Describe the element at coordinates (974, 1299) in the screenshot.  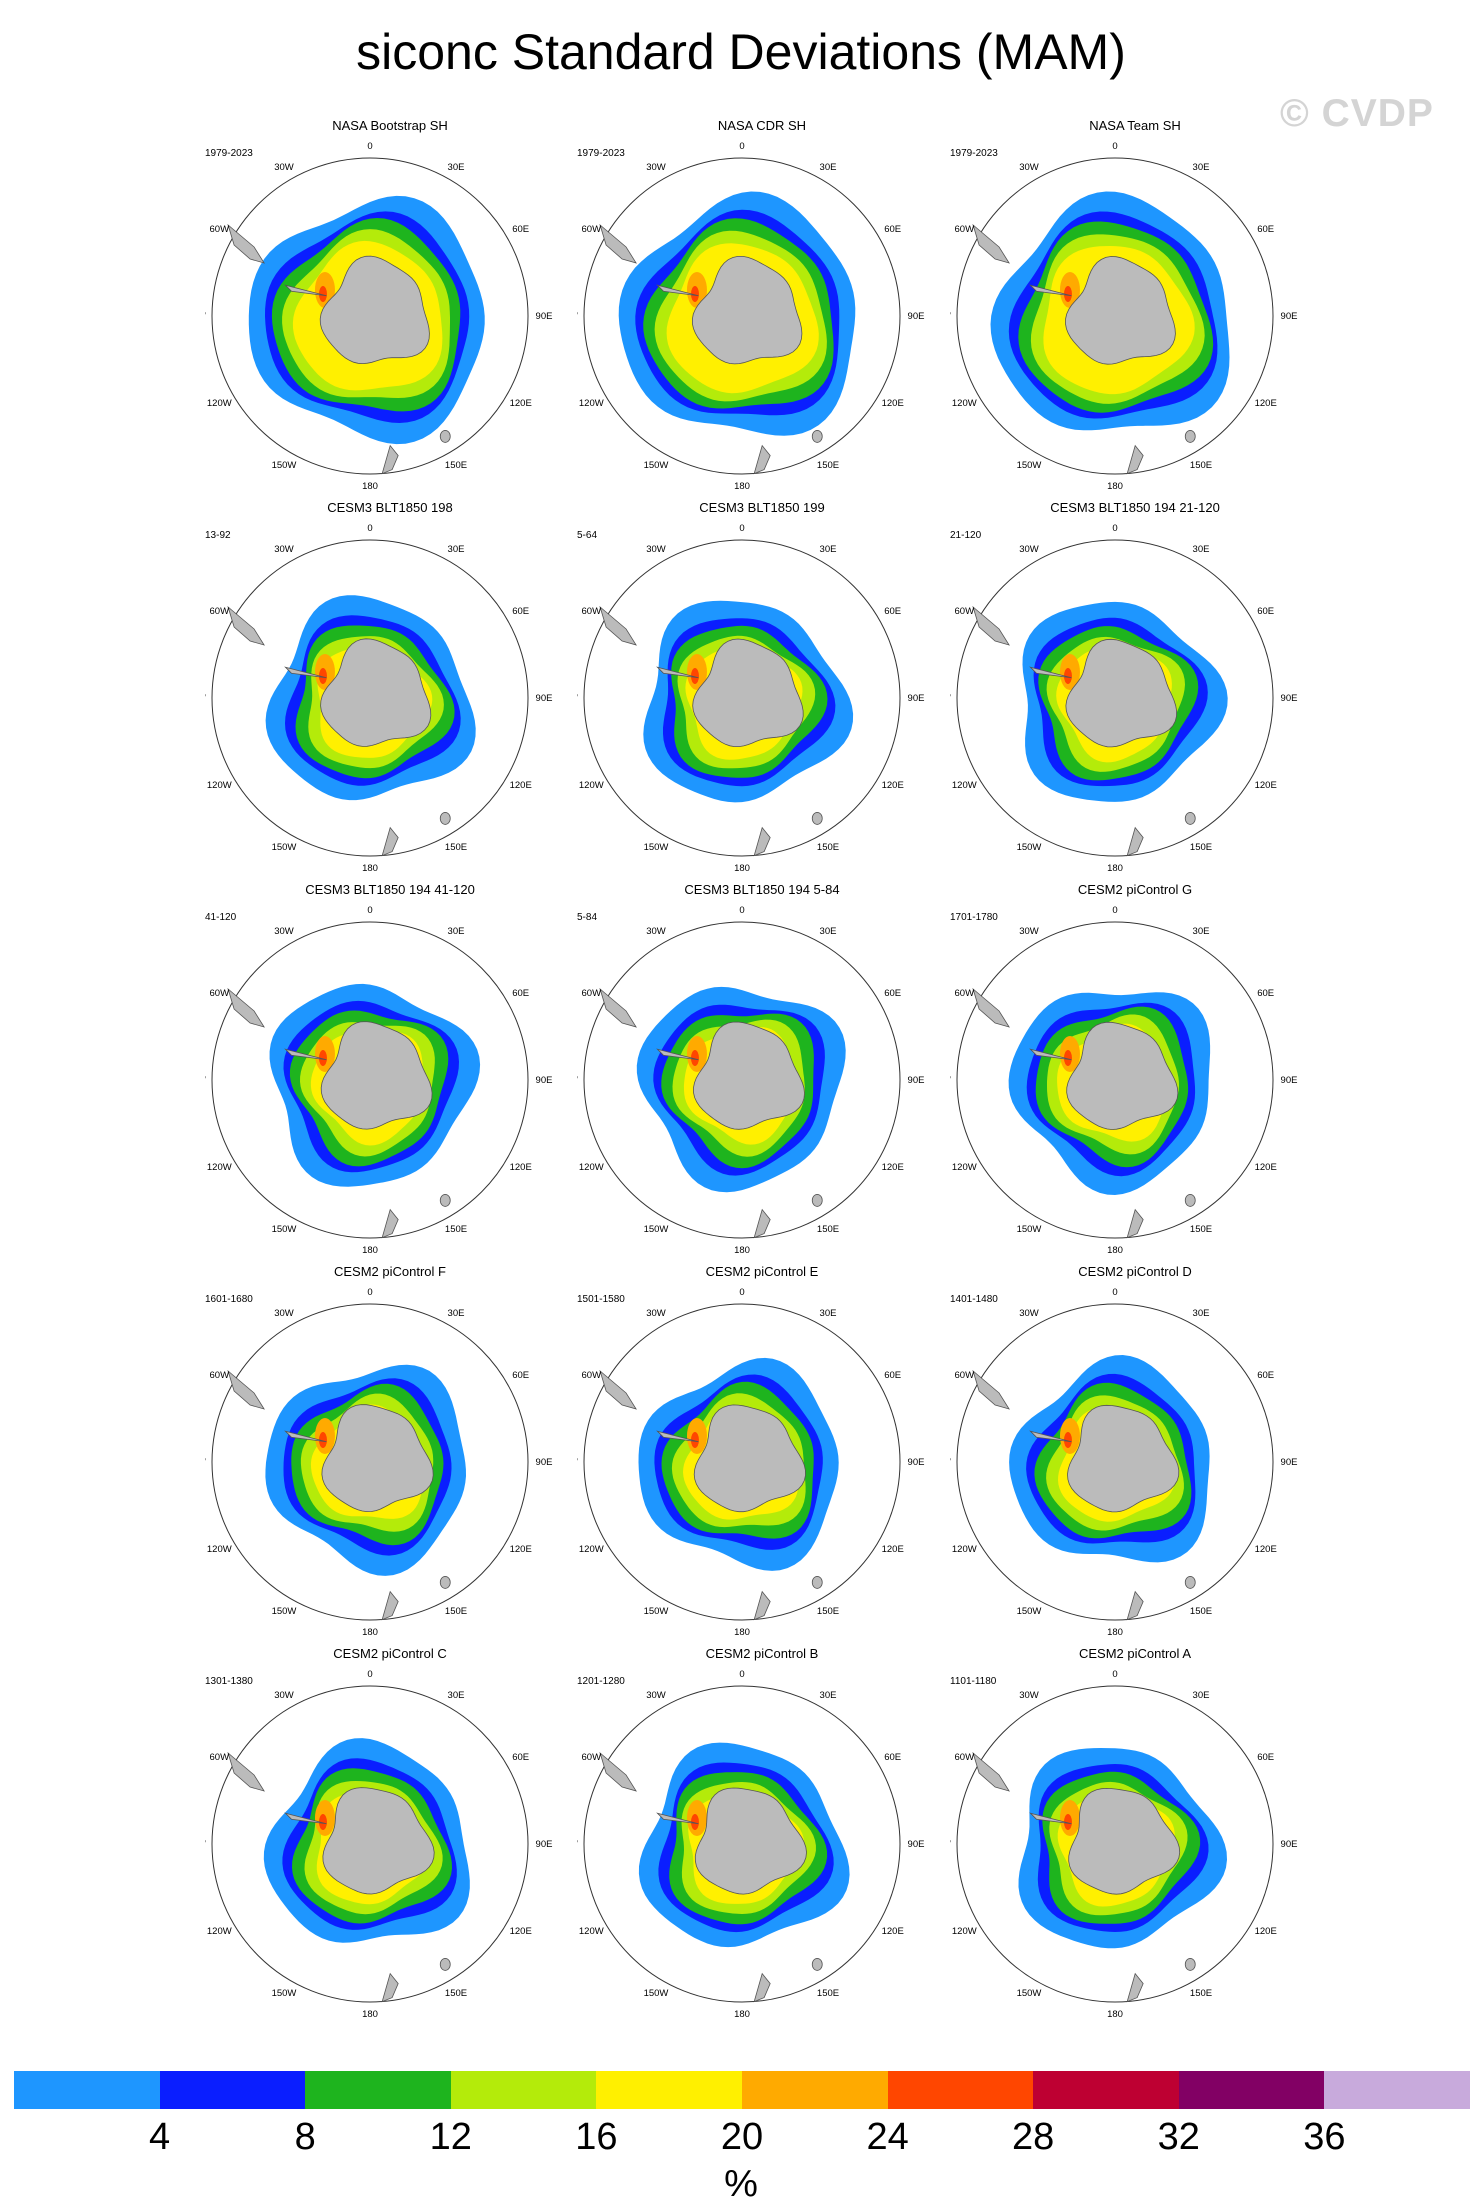
I see `panel-period: 1401-1480` at that location.